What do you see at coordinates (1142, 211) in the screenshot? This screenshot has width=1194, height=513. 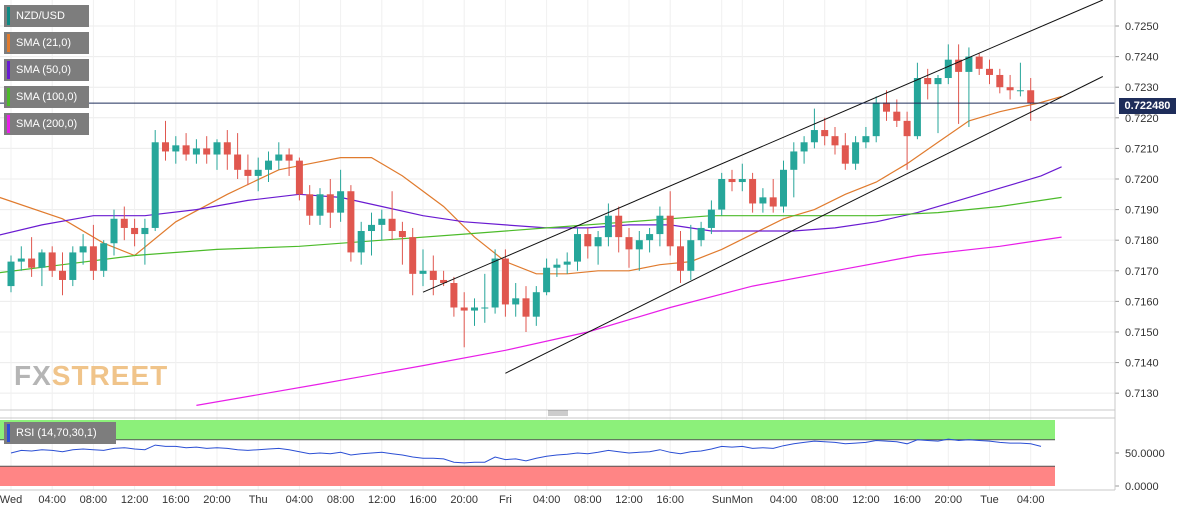 I see `price-tick-label: 0.7190` at bounding box center [1142, 211].